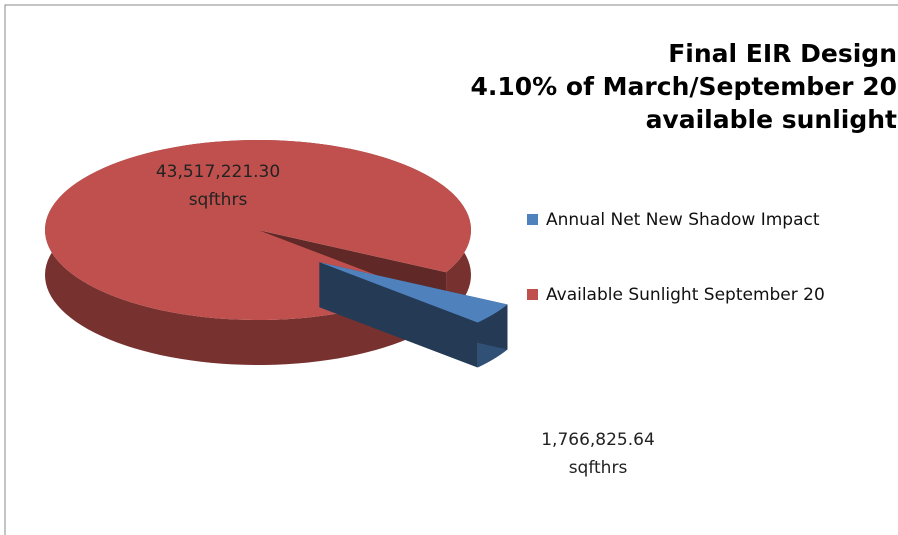  I want to click on pie-slice, so click(413, 292).